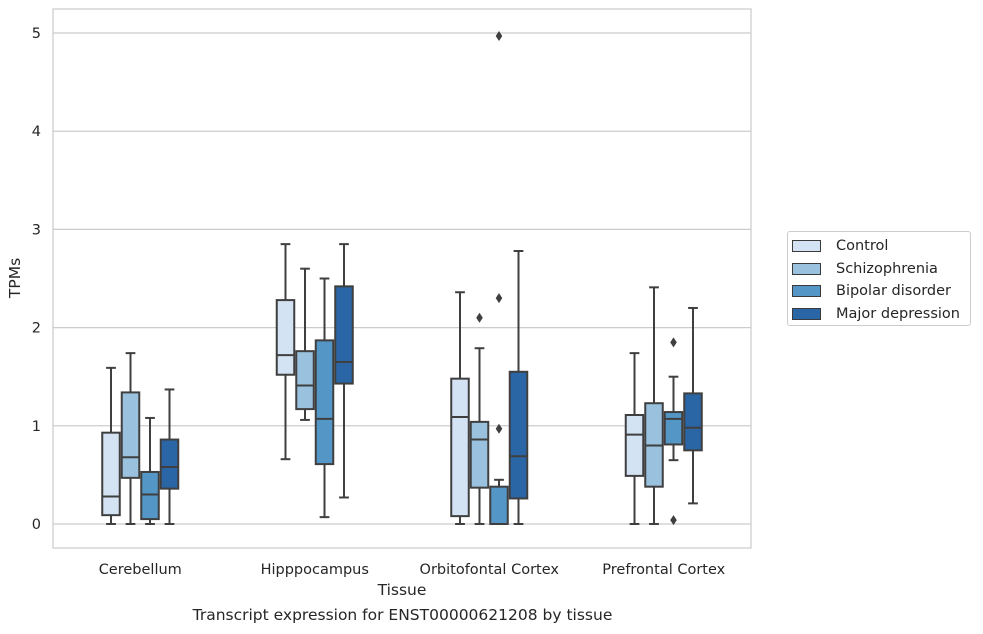 The image size is (983, 634). What do you see at coordinates (36, 427) in the screenshot?
I see `y-tick-label: 1` at bounding box center [36, 427].